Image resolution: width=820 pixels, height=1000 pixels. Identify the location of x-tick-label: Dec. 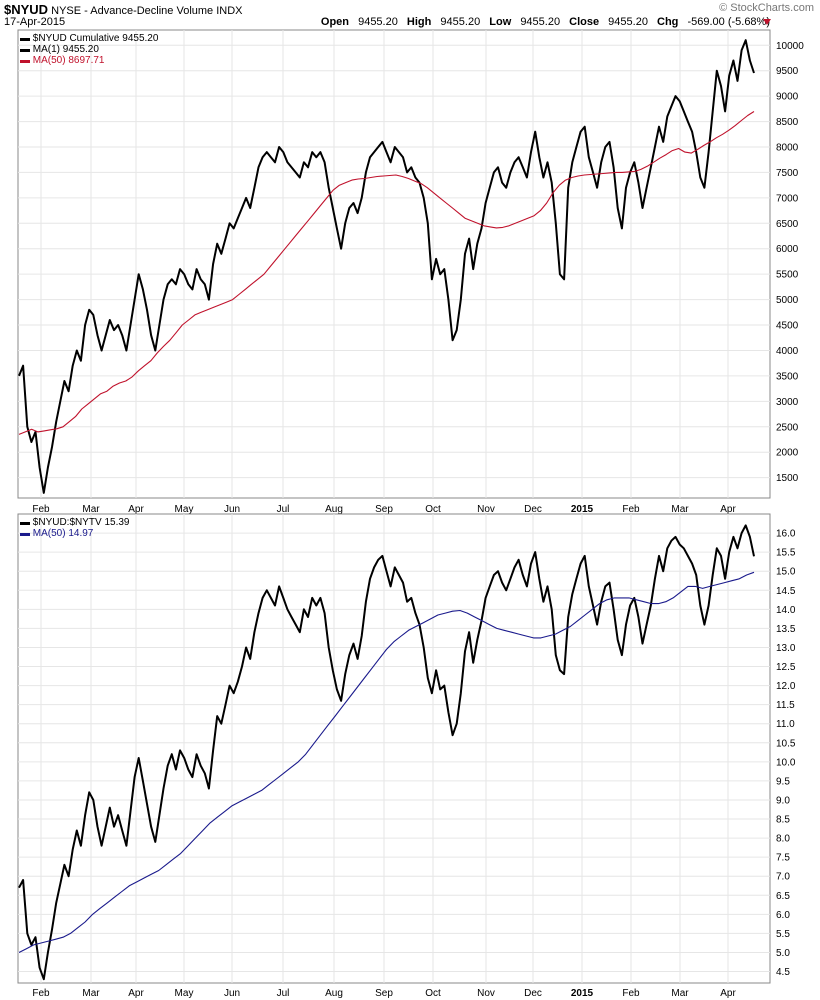
(533, 993).